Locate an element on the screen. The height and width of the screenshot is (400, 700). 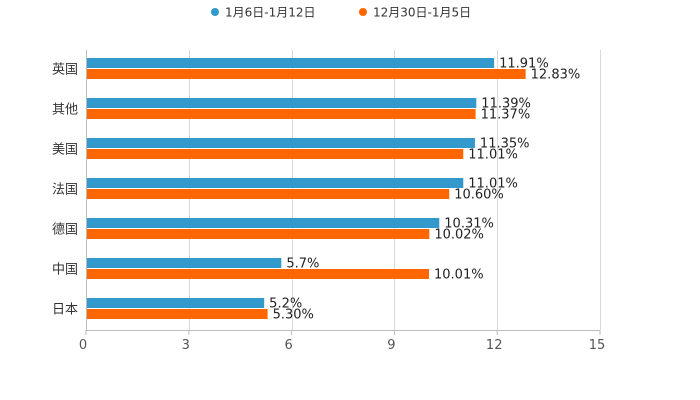
data-label: 5.7% is located at coordinates (302, 264).